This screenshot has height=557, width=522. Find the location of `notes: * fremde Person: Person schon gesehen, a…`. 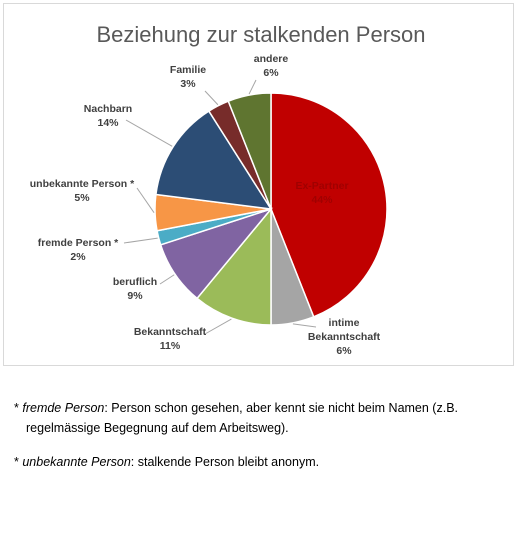

notes: * fremde Person: Person schon gesehen, a… is located at coordinates (249, 442).